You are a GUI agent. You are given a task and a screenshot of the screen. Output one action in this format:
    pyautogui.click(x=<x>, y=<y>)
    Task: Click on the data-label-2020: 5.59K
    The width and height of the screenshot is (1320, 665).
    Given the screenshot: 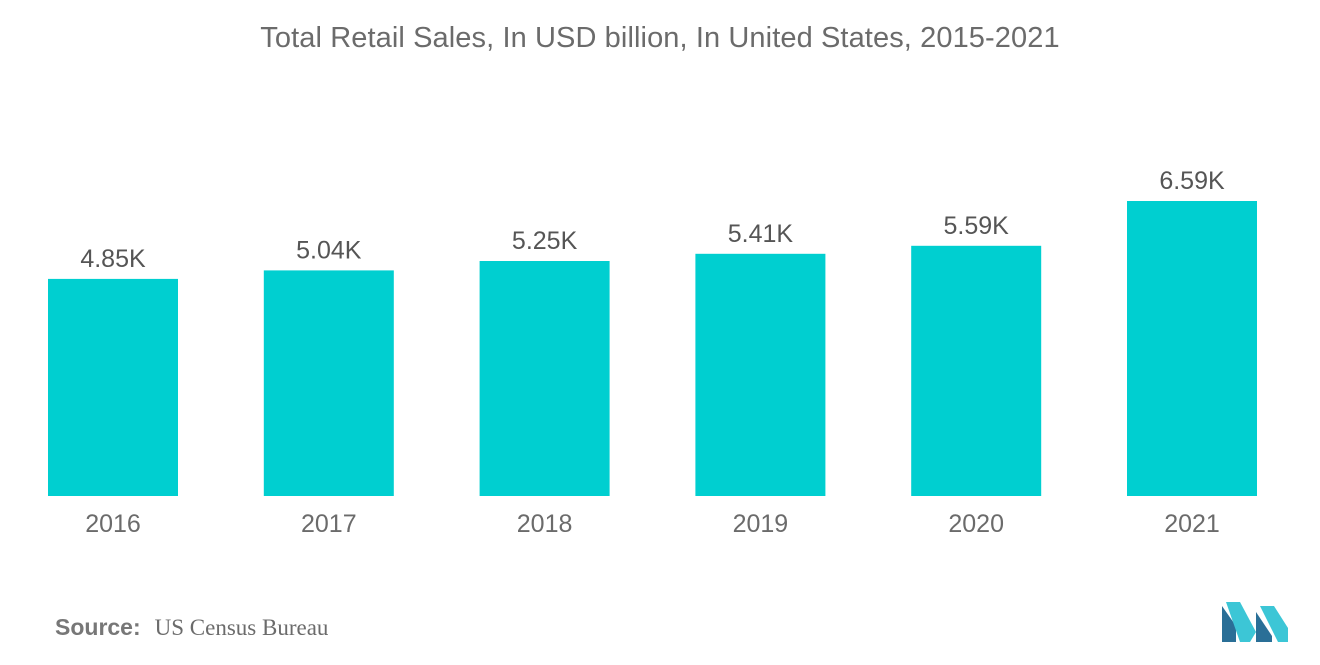 What is the action you would take?
    pyautogui.click(x=977, y=226)
    